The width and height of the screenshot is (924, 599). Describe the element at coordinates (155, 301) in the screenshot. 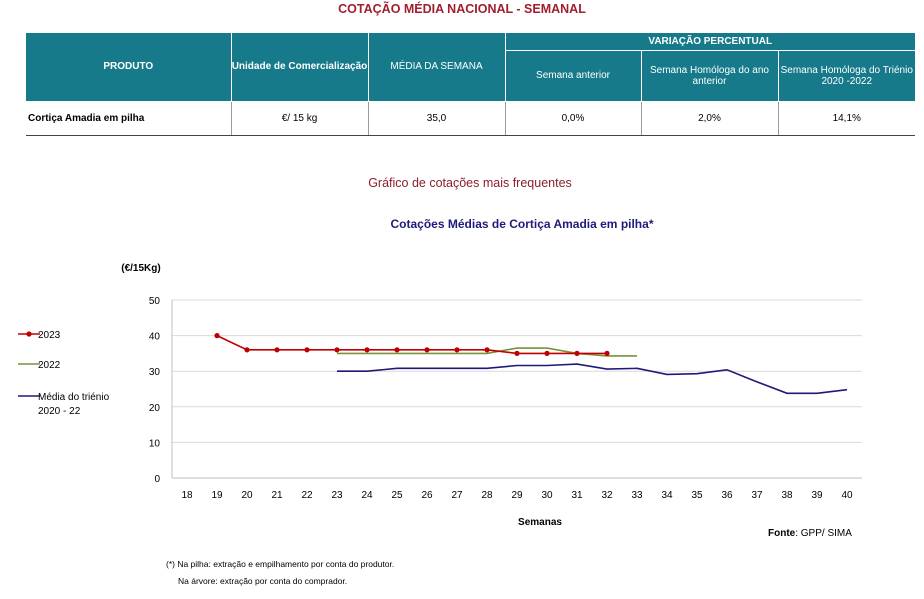

I see `y-tick-label: 50` at that location.